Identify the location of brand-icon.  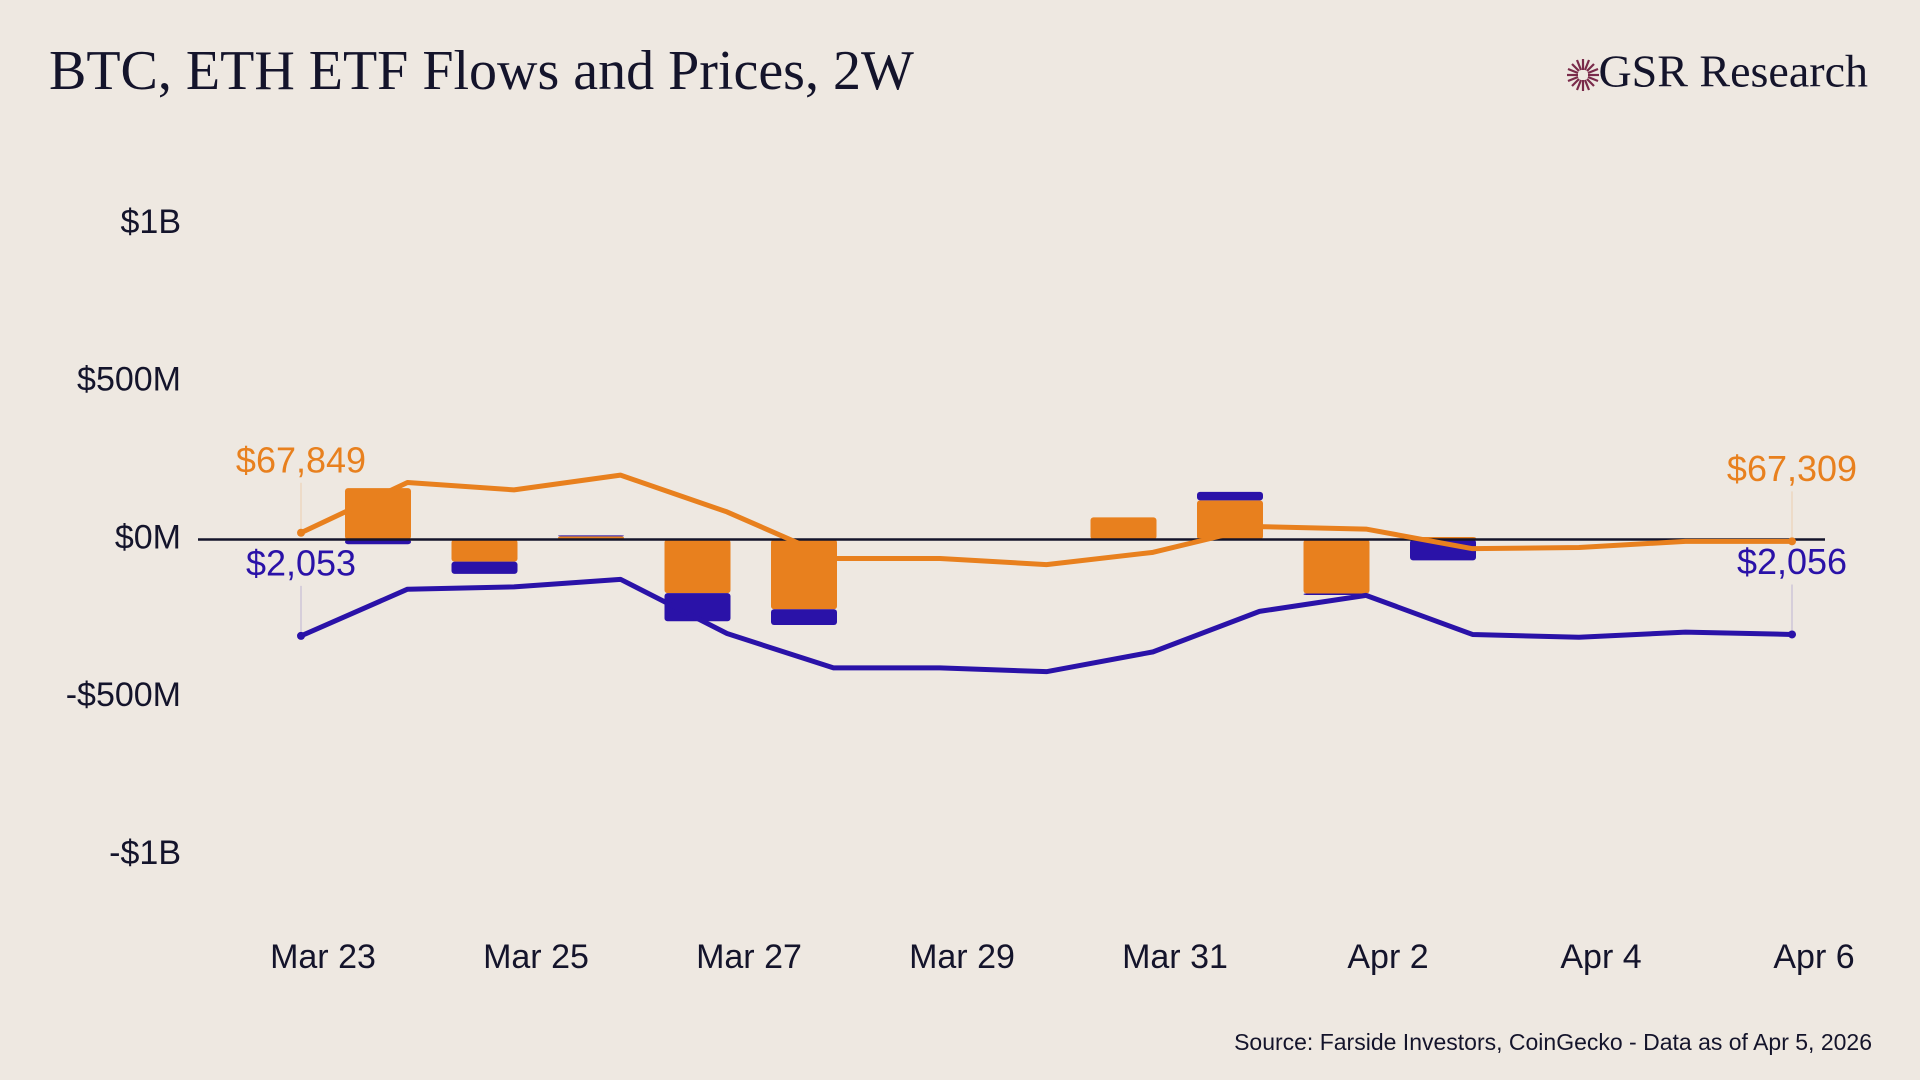
(1583, 75).